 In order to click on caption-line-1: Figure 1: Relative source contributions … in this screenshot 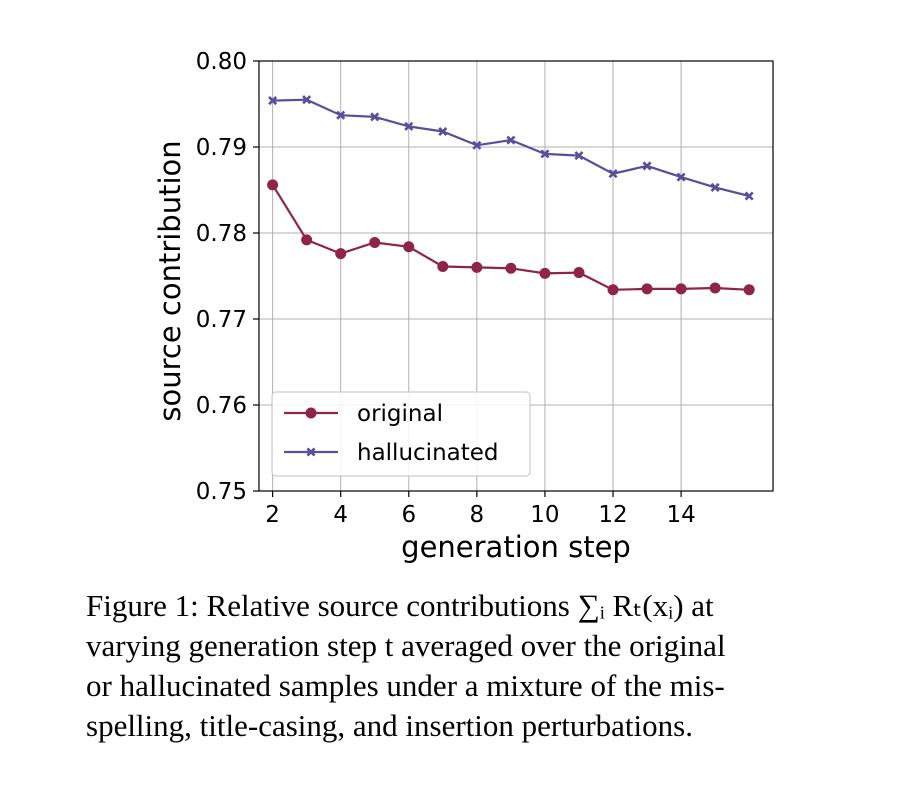, I will do `click(400, 605)`.